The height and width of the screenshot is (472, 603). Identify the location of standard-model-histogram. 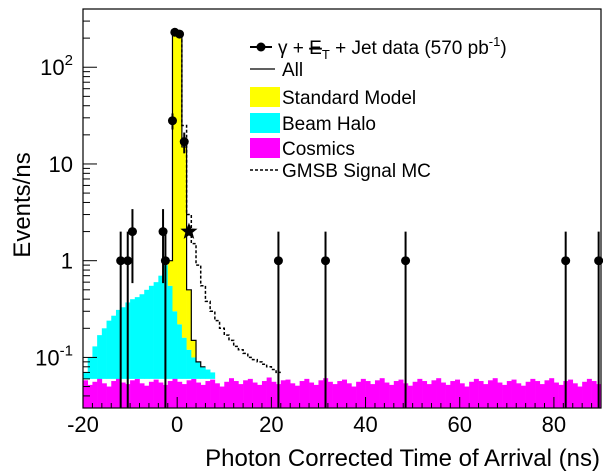
(182, 196).